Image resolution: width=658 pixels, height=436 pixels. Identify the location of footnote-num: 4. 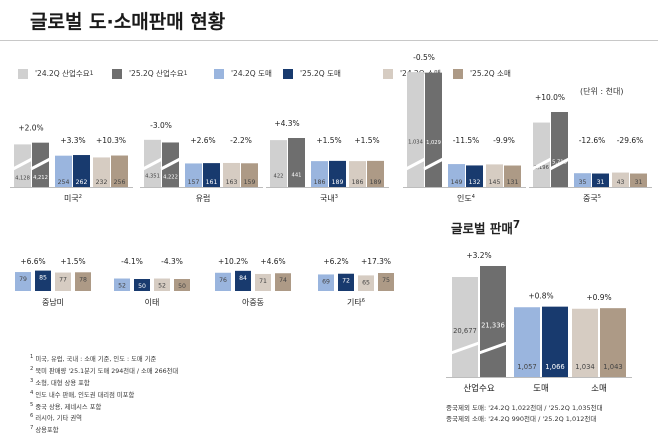
(32, 392).